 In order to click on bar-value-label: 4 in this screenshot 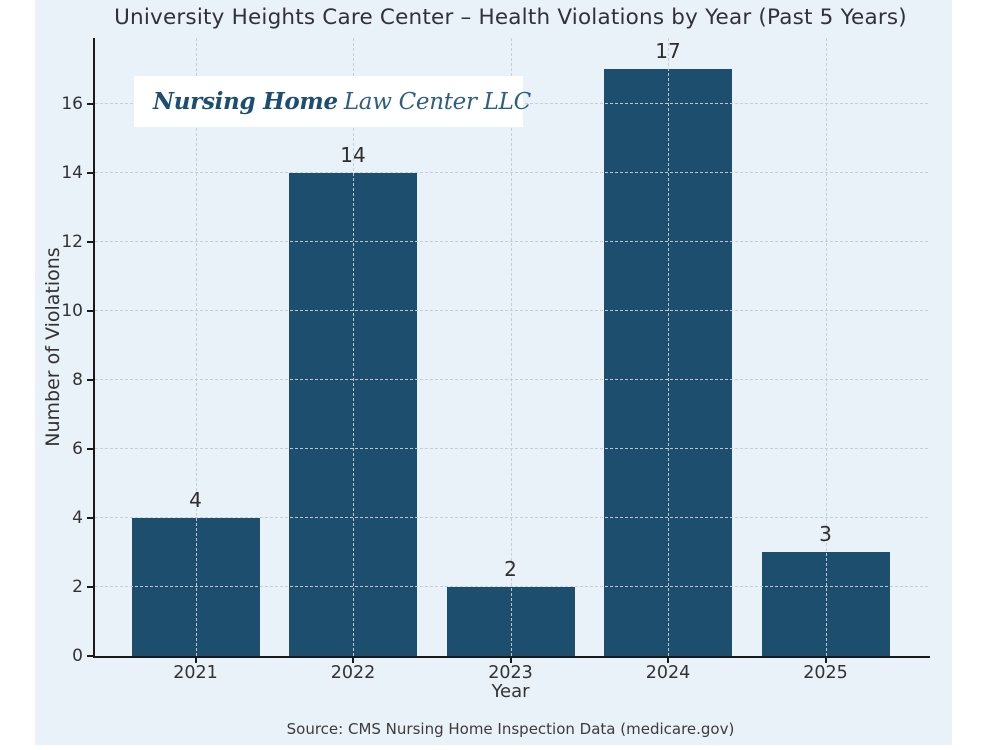, I will do `click(195, 499)`.